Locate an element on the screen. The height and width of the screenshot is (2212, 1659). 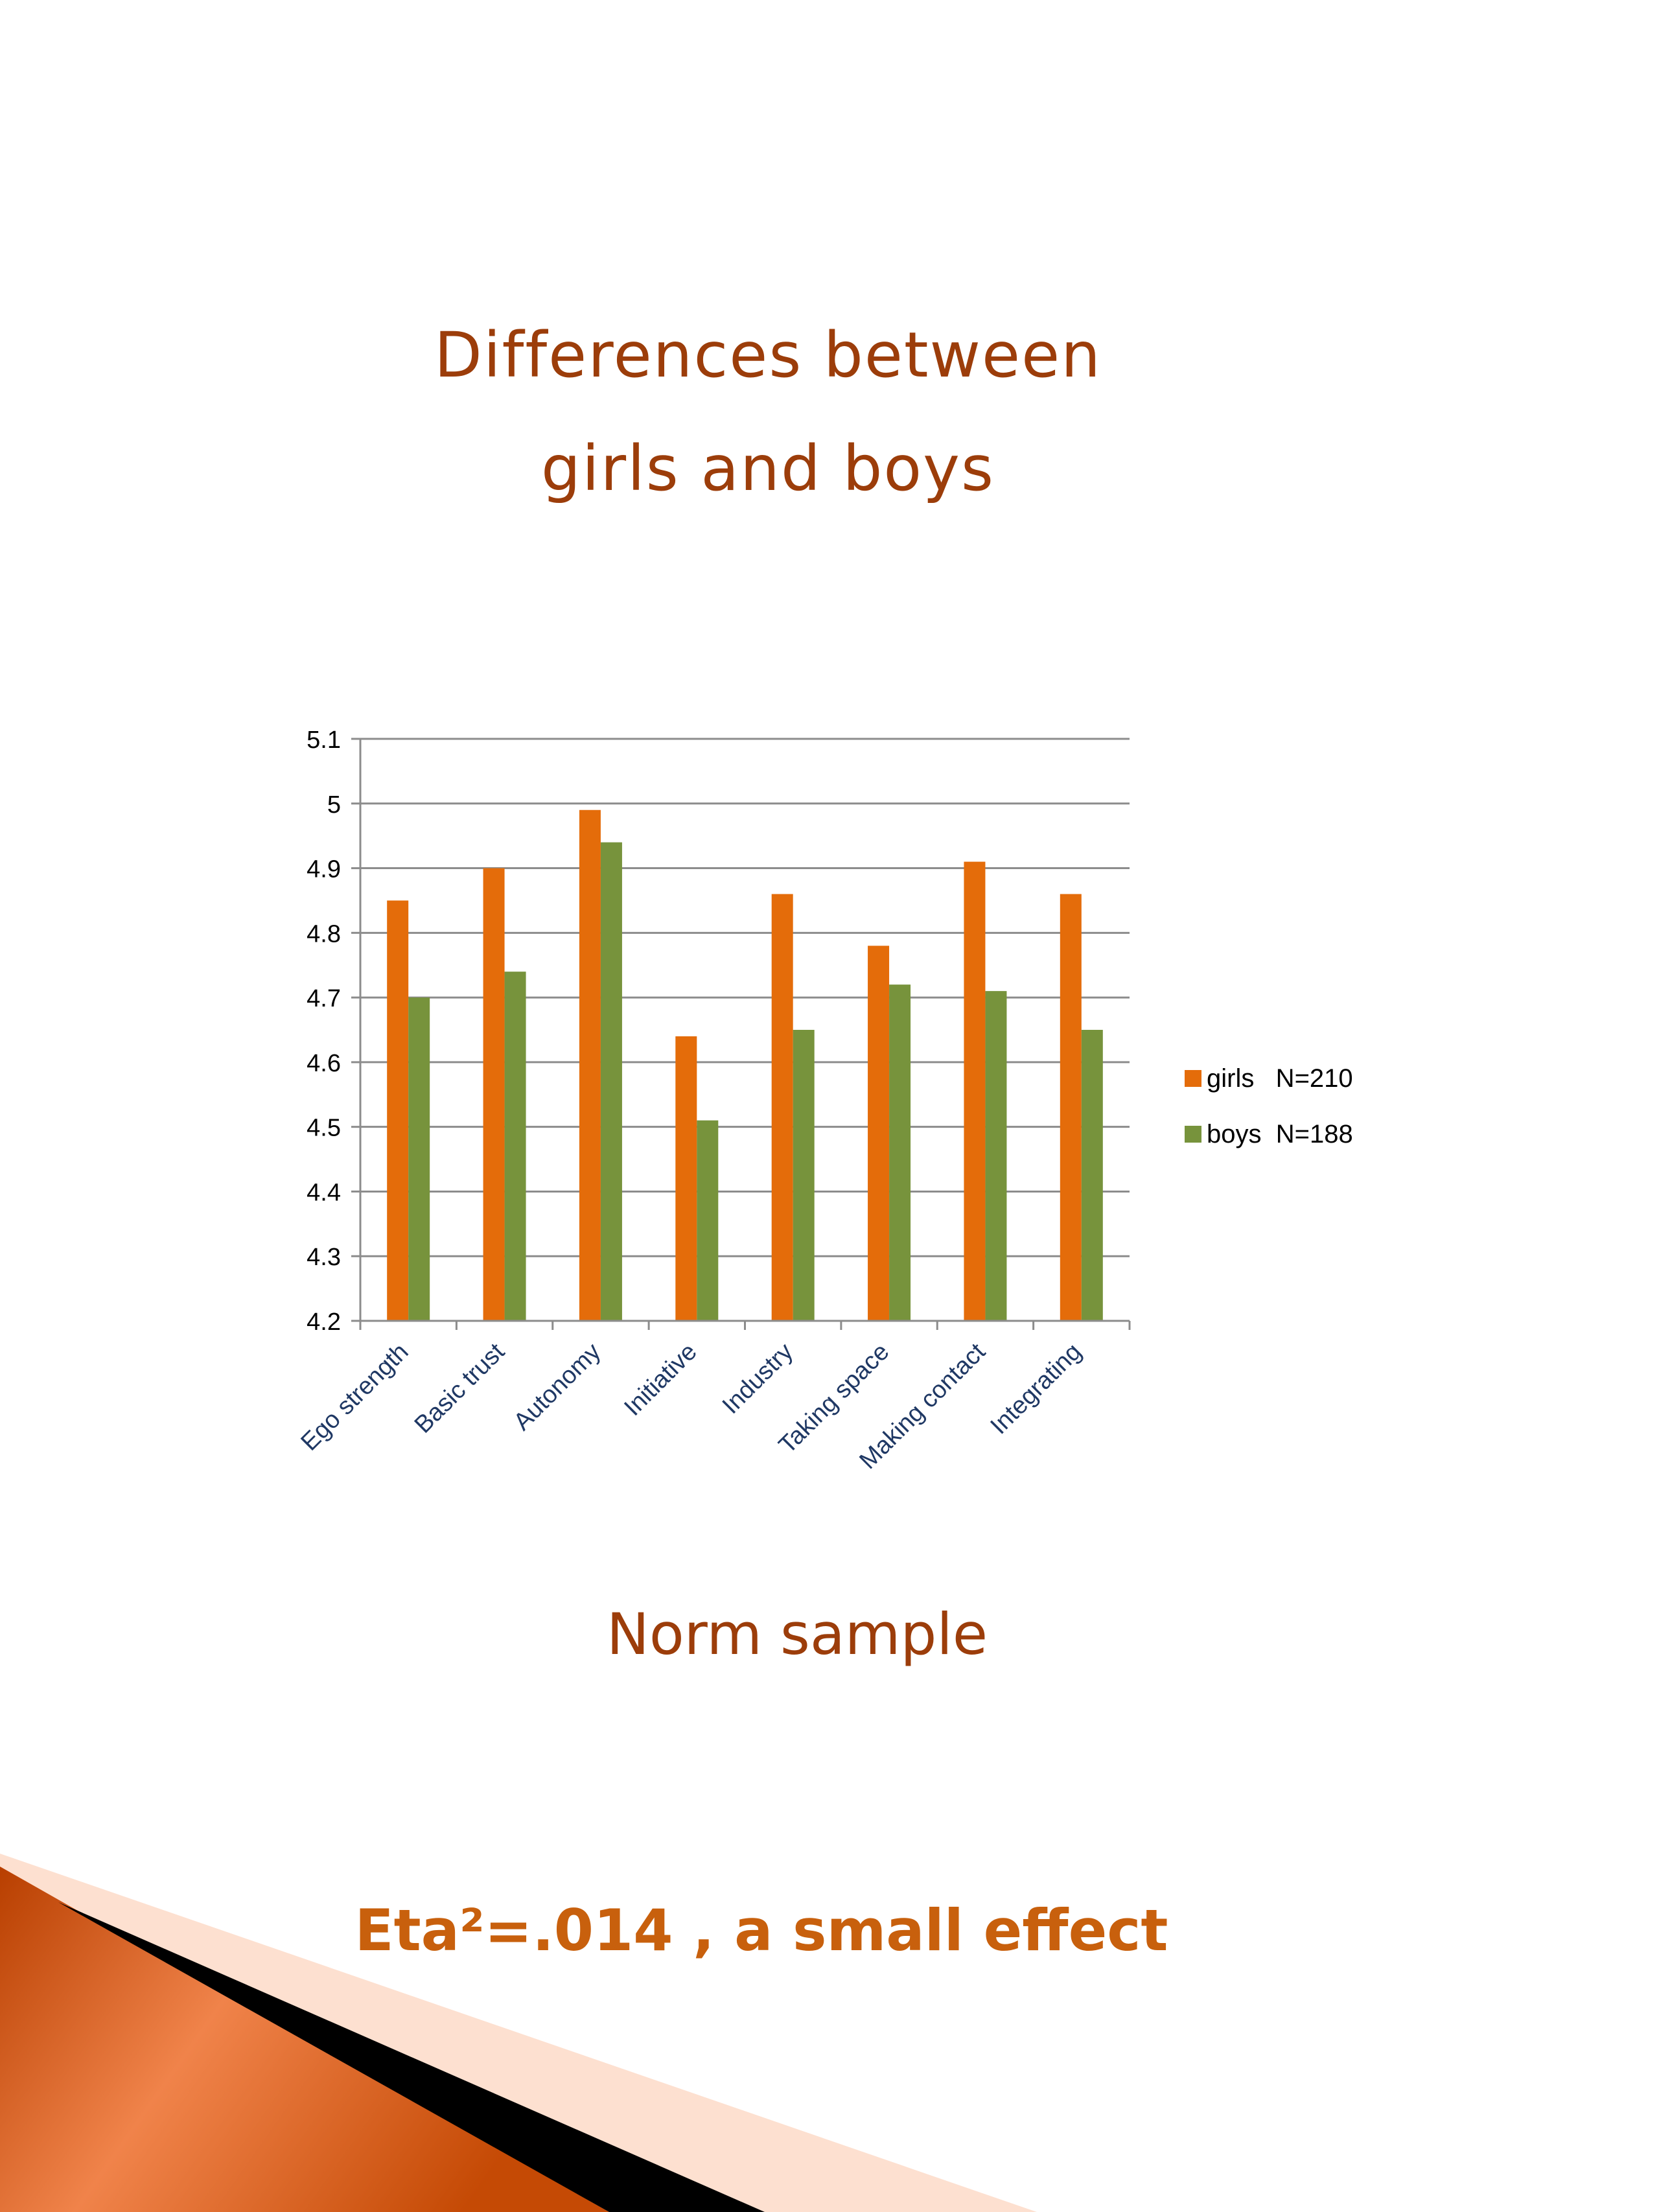
chart-gridlines is located at coordinates (745, 997).